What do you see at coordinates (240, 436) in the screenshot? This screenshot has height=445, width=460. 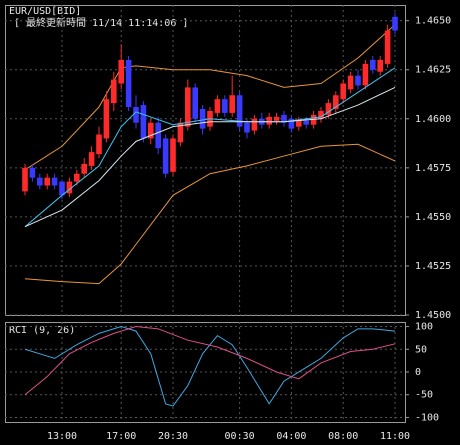 I see `x-tick-label: 00:30` at bounding box center [240, 436].